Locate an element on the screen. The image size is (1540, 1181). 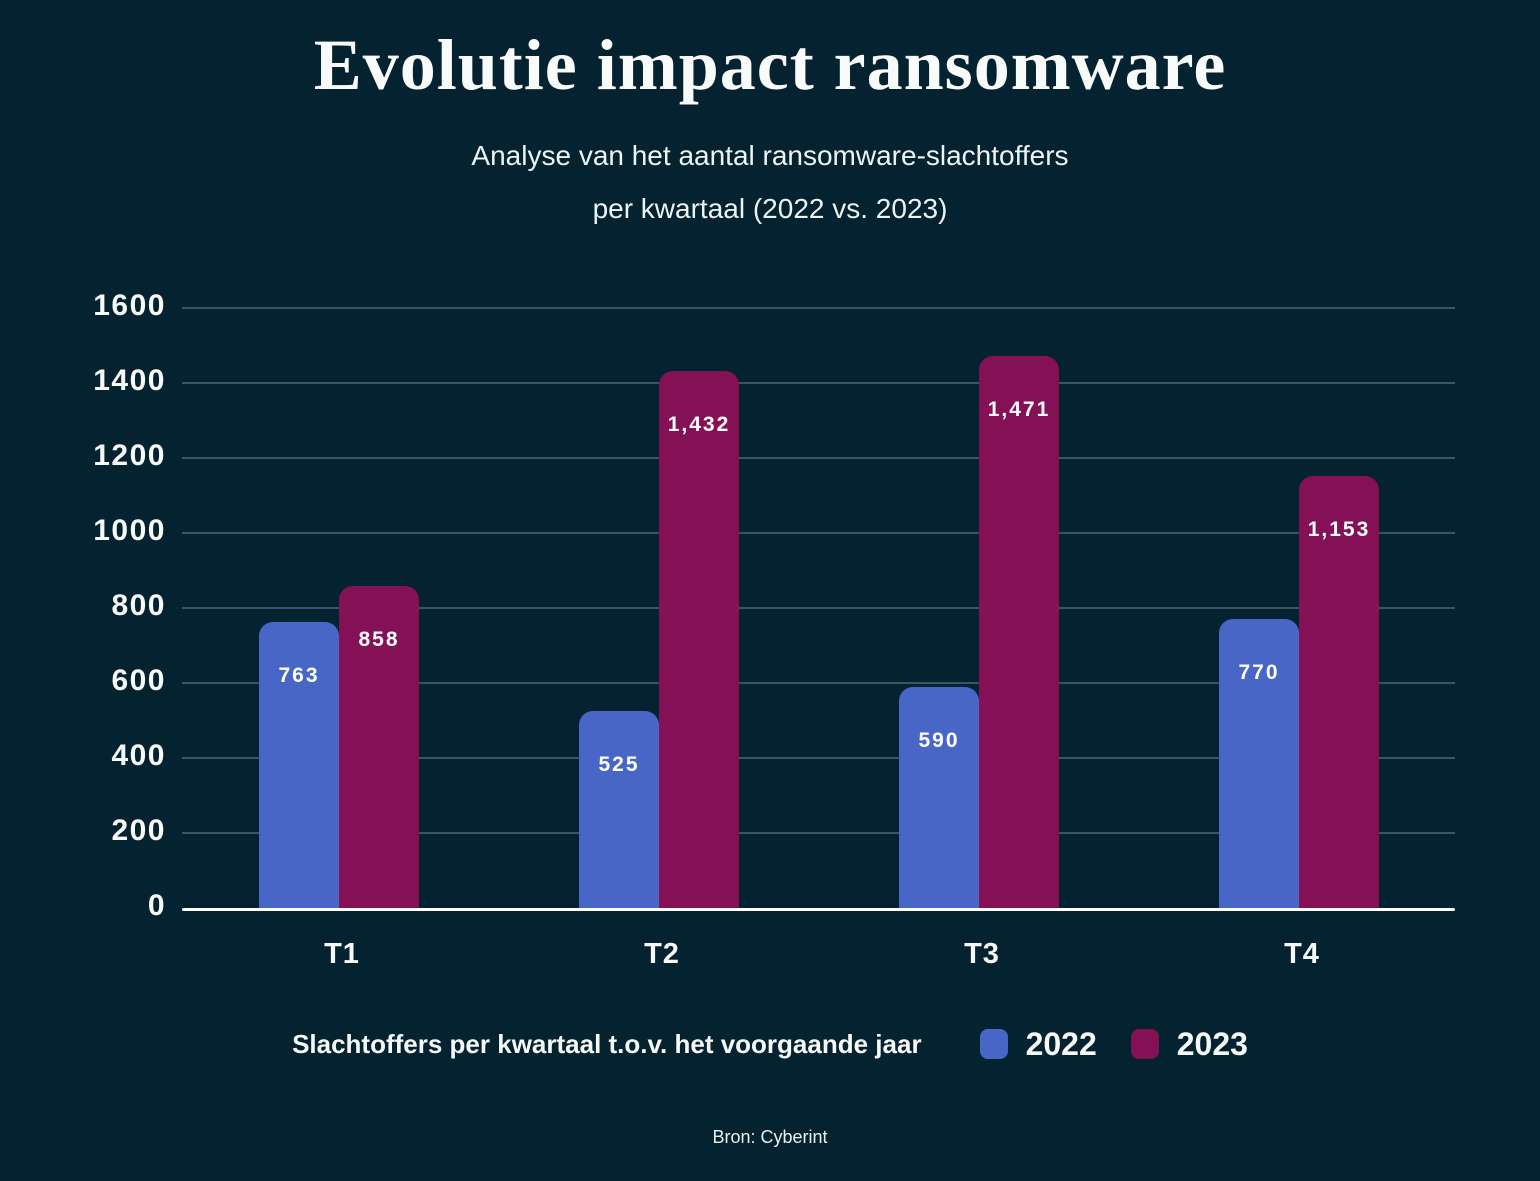
bar-value-label-2023-T4: 1,153 is located at coordinates (1339, 529).